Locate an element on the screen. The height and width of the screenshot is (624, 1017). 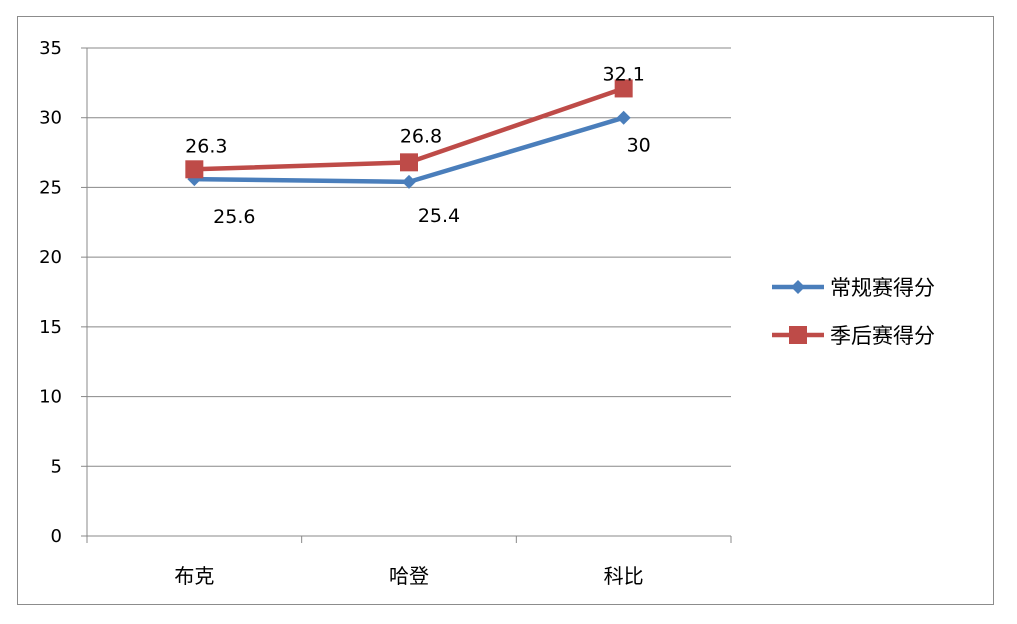
data-label: 32.1 is located at coordinates (624, 74).